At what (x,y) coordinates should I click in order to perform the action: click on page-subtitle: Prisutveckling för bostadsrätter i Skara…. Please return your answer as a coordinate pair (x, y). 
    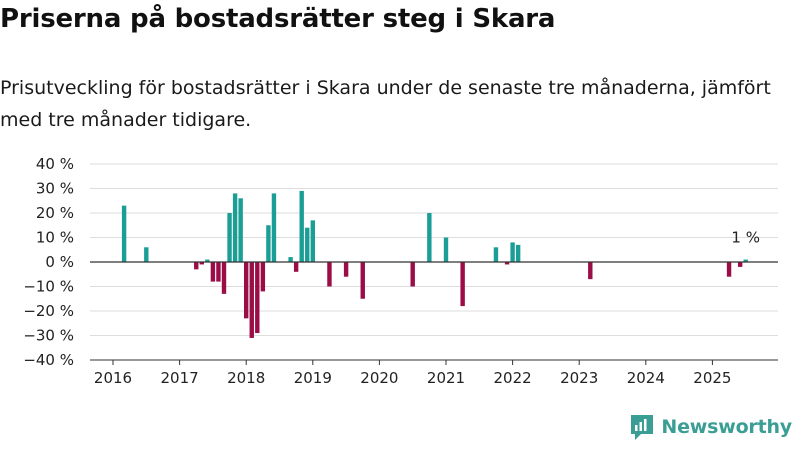
    Looking at the image, I should click on (385, 104).